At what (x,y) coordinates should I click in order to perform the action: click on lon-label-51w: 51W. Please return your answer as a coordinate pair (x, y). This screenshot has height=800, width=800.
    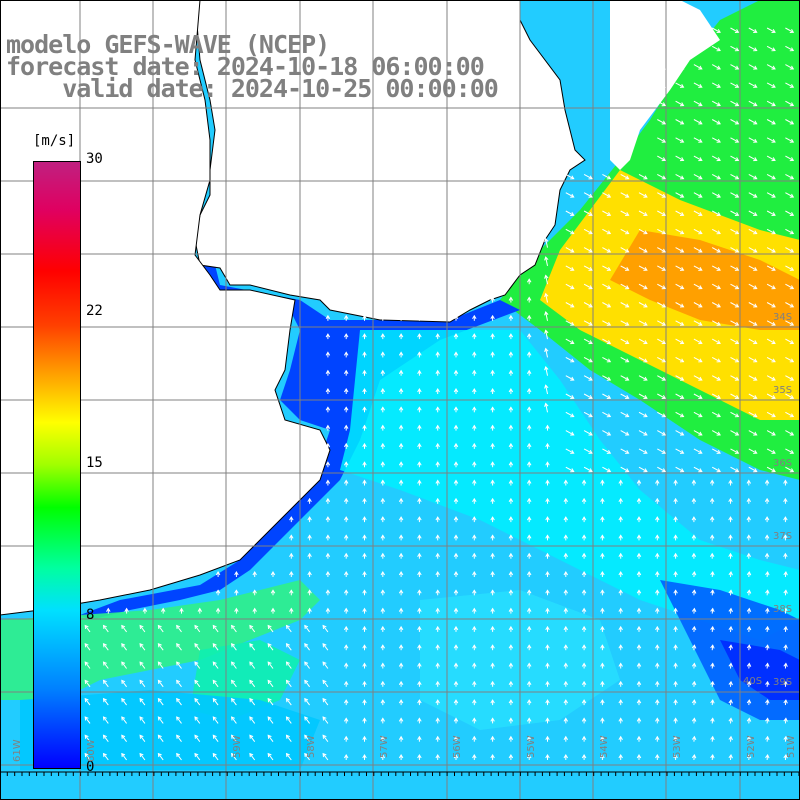
    Looking at the image, I should click on (791, 746).